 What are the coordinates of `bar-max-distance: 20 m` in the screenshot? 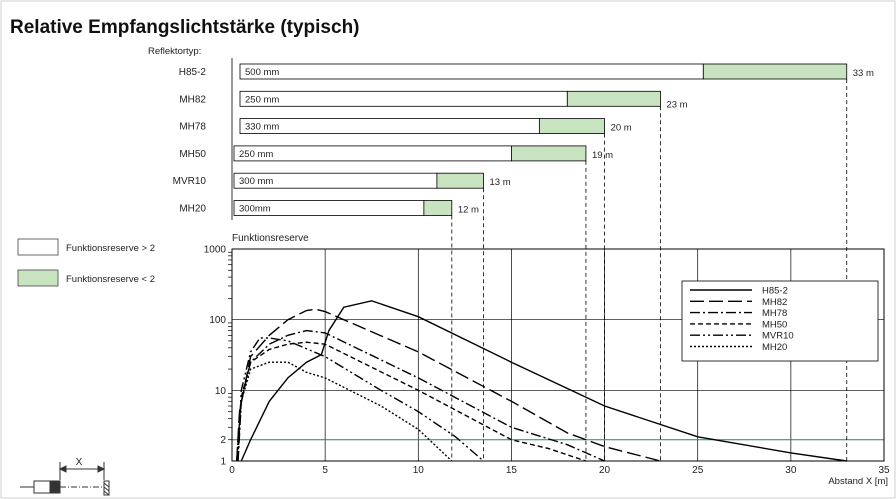 It's located at (621, 128).